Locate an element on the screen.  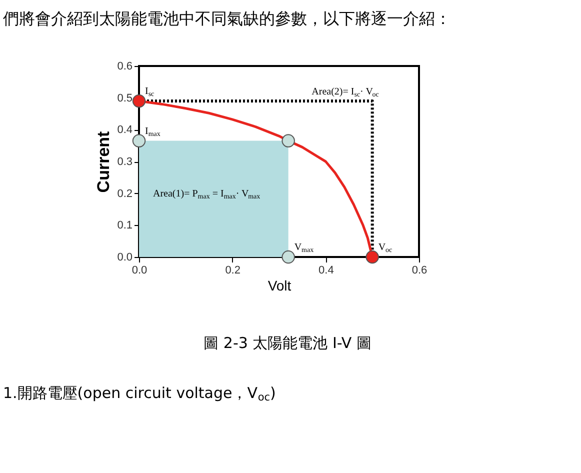
y-tick-label: 0.2 is located at coordinates (124, 194).